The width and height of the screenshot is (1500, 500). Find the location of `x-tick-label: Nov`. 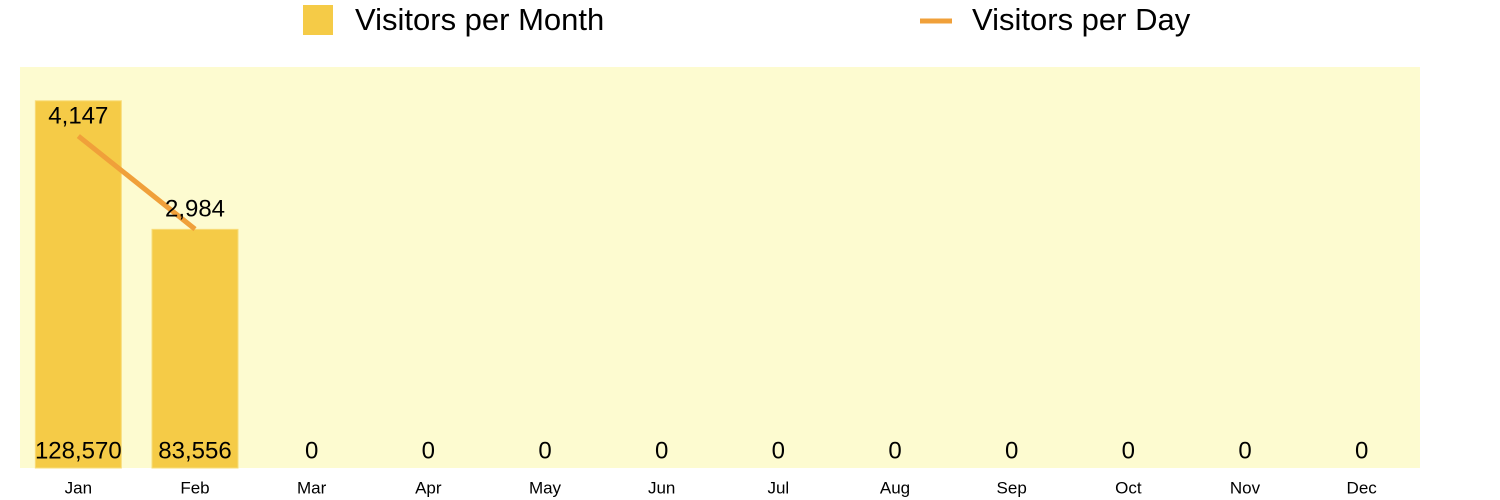

x-tick-label: Nov is located at coordinates (1245, 487).